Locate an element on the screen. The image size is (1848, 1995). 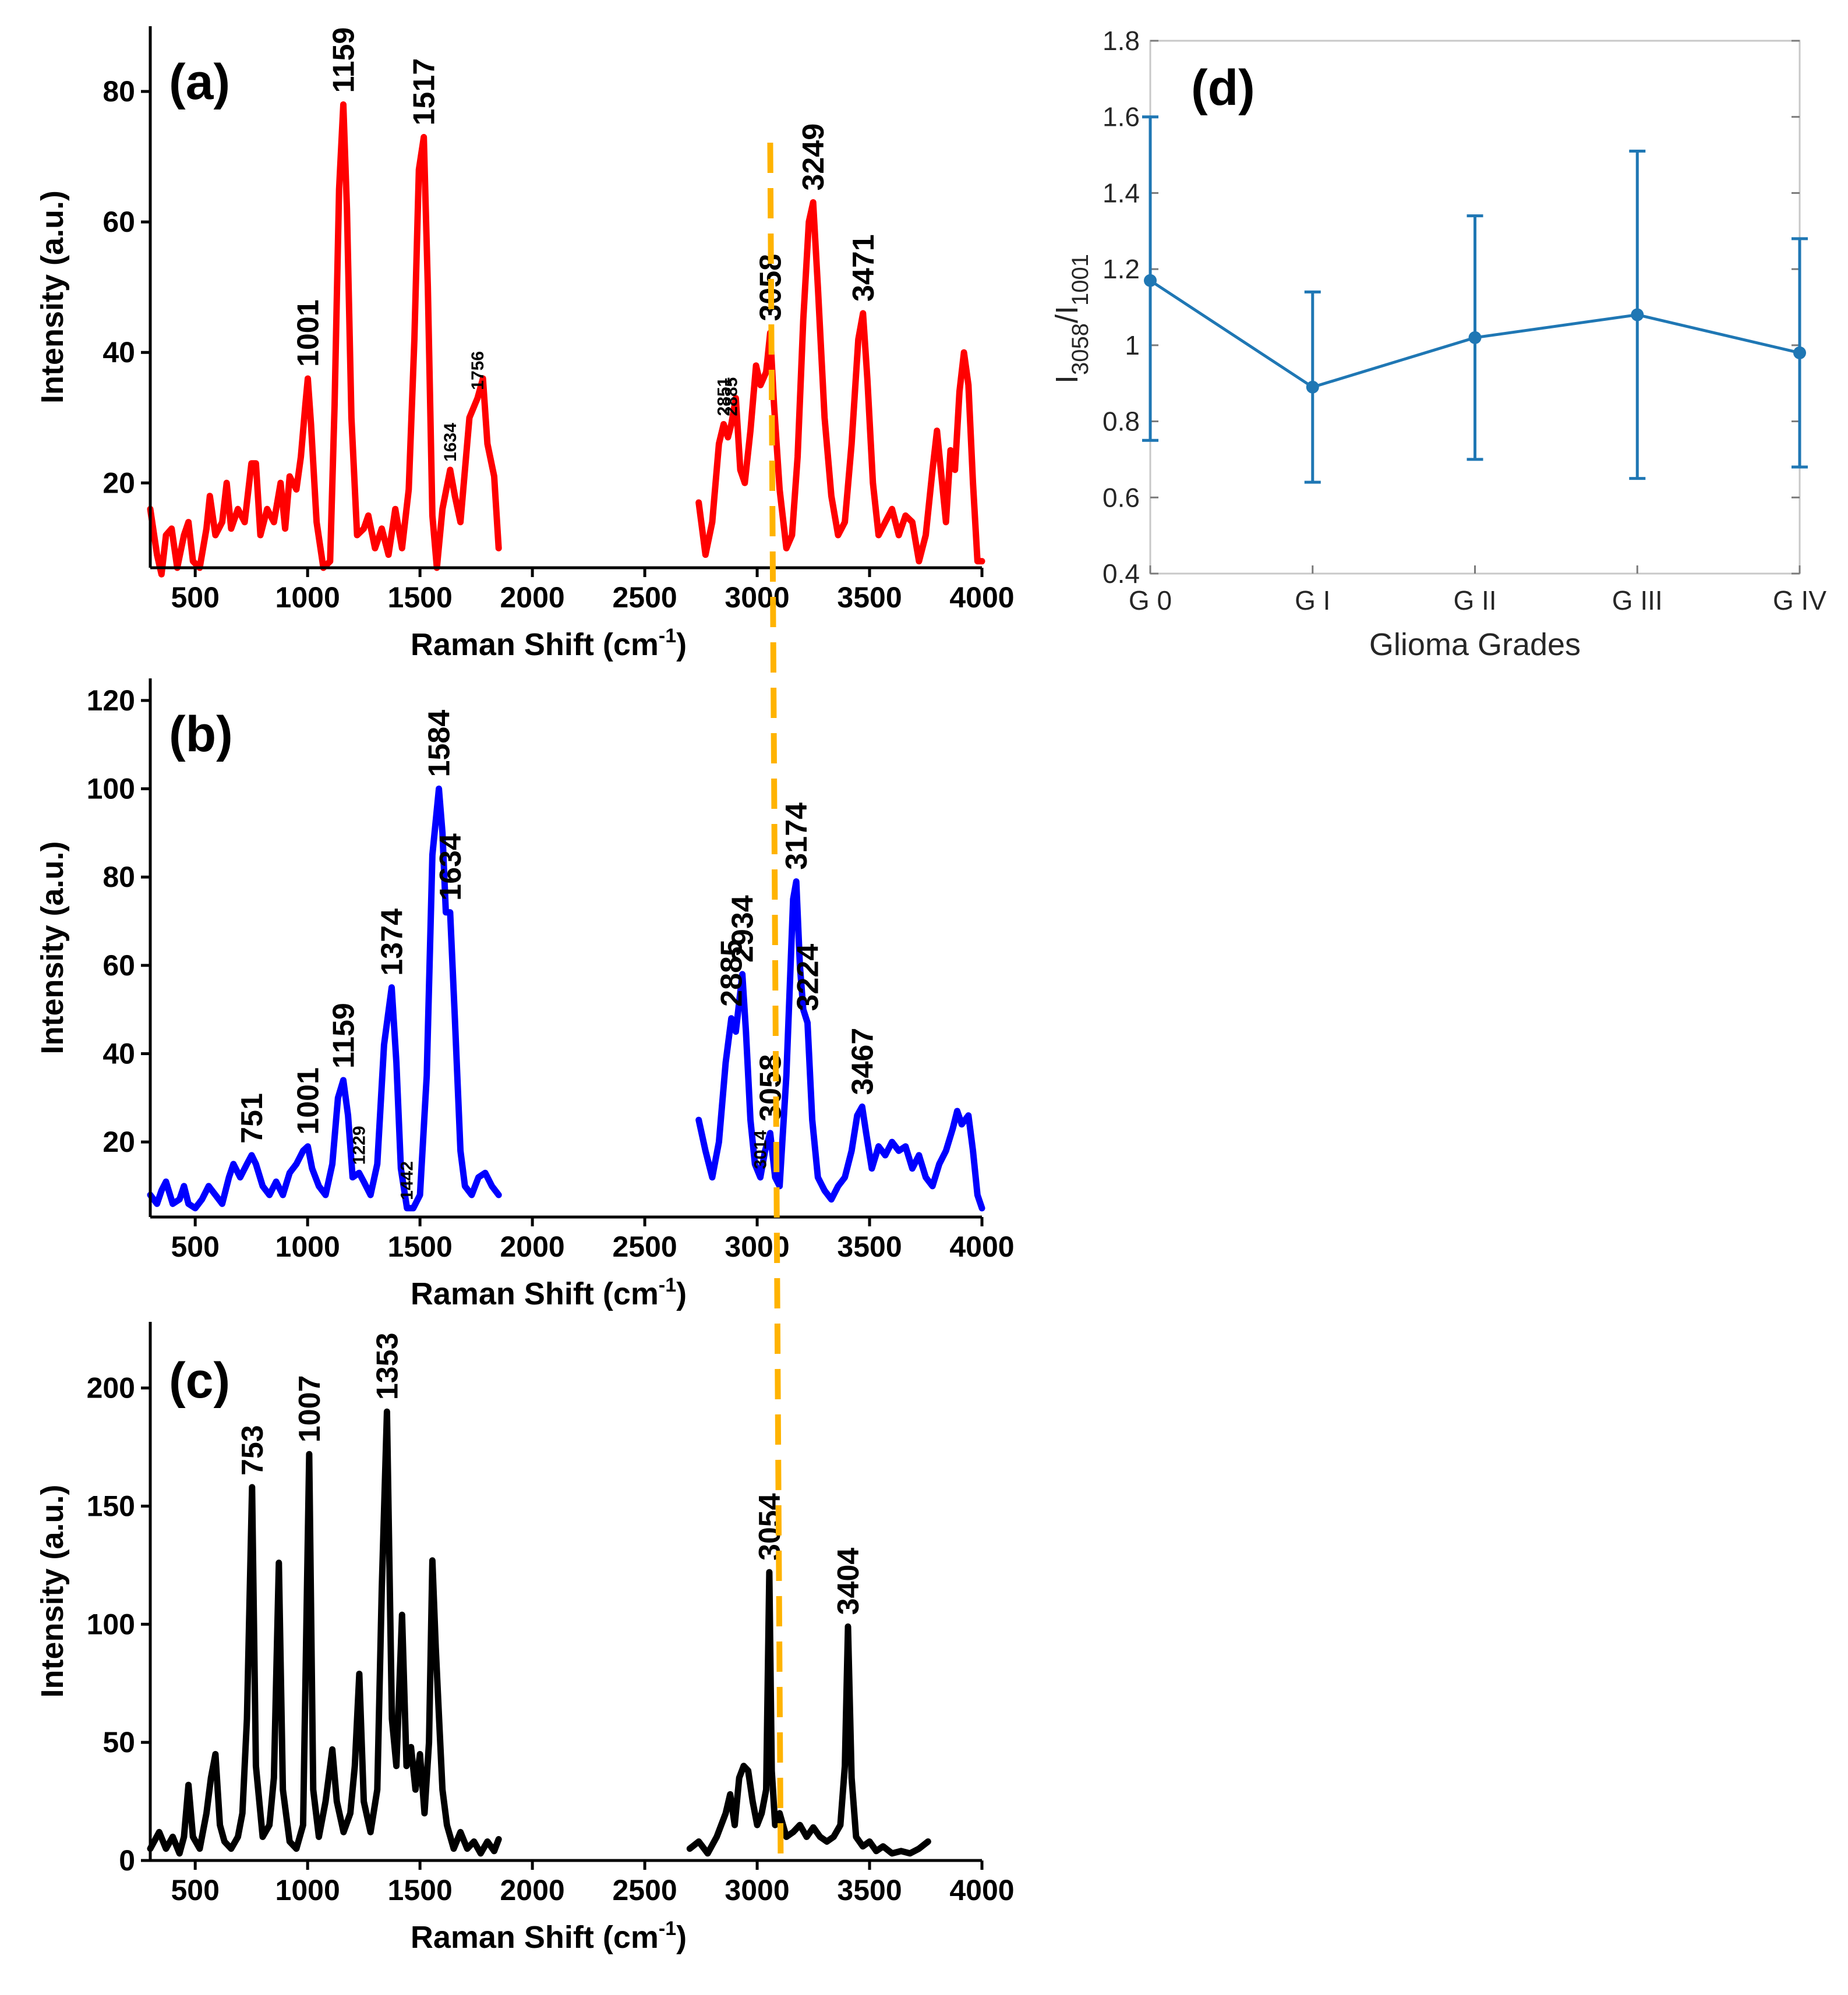
peak-label: 3471 is located at coordinates (864, 268).